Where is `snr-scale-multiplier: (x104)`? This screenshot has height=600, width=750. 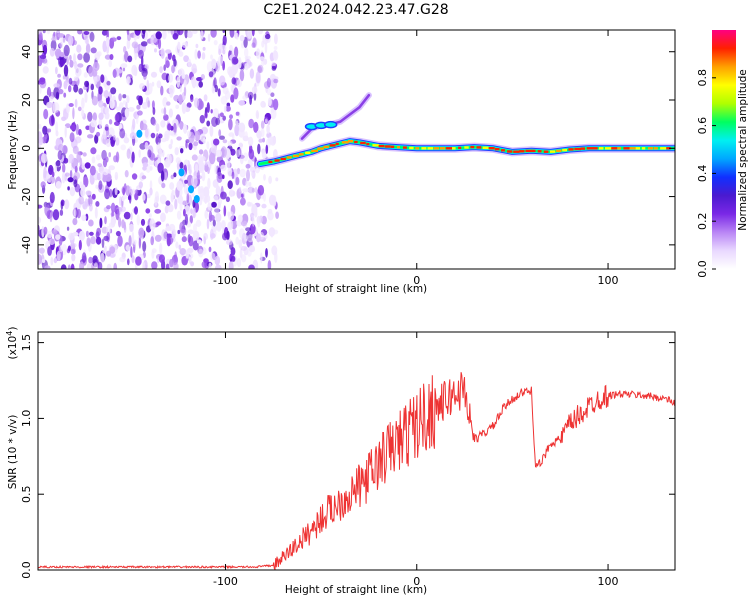
snr-scale-multiplier: (x104) is located at coordinates (12, 343).